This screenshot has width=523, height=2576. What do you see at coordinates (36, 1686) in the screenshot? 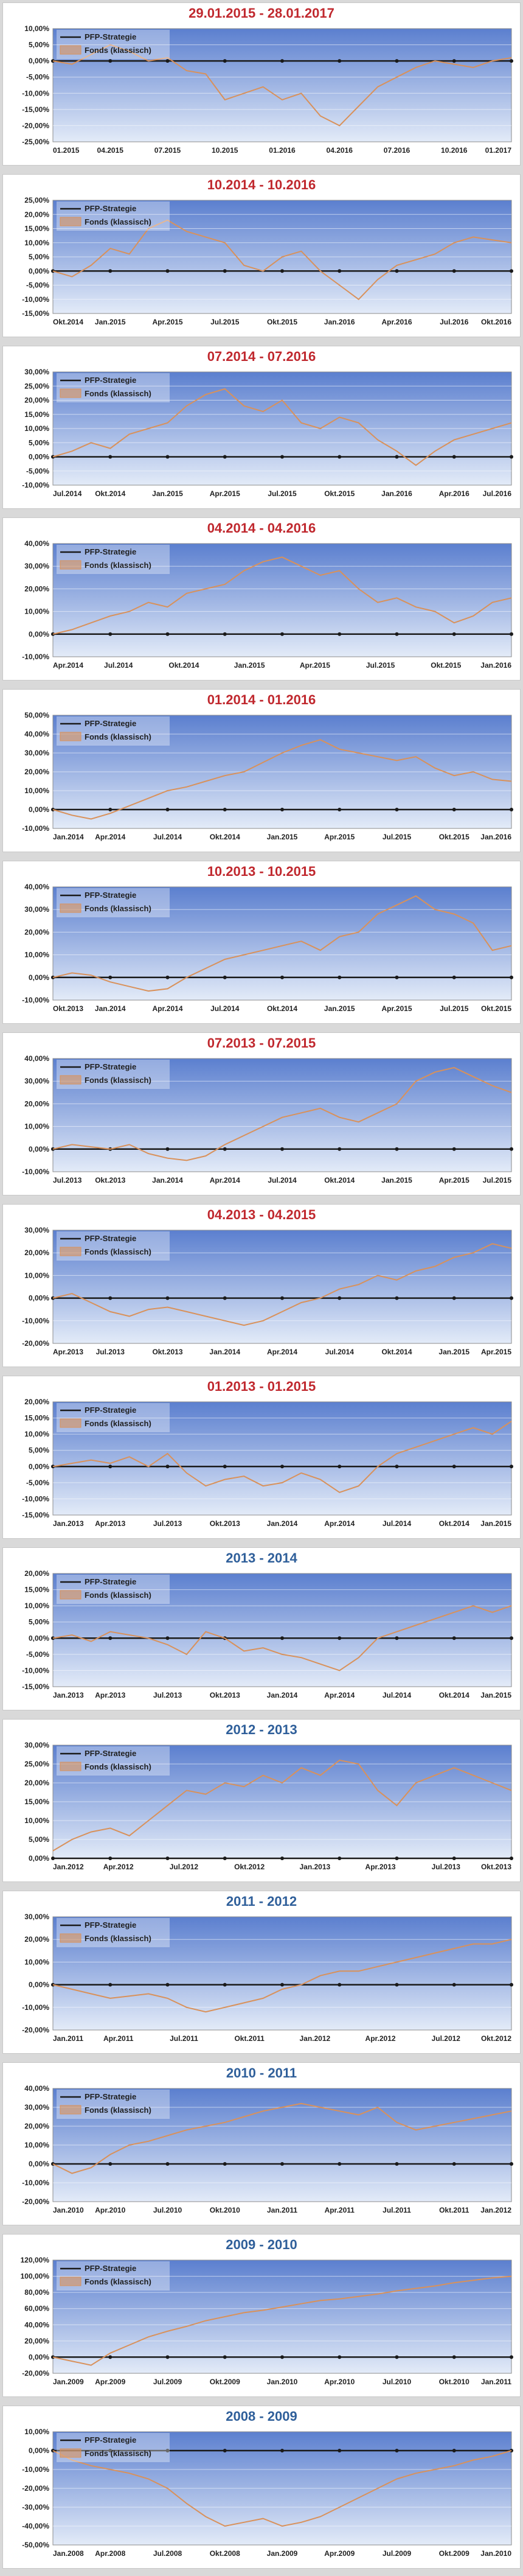
I see `y-tick-label: -15,00%` at bounding box center [36, 1686].